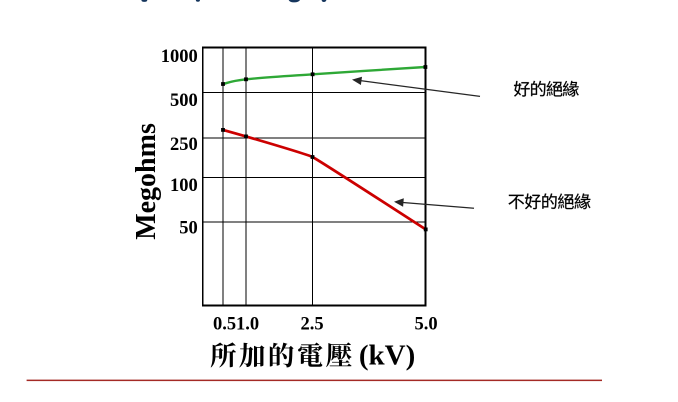 This screenshot has width=678, height=402. What do you see at coordinates (188, 229) in the screenshot?
I see `svg-text: 50` at bounding box center [188, 229].